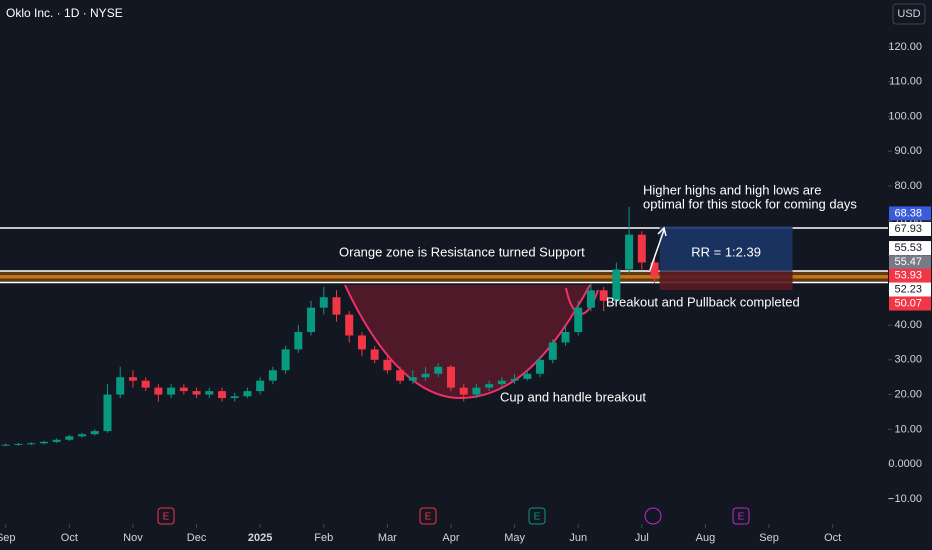  I want to click on chart-title: Oklo Inc. · 1D · NYSE, so click(64, 13).